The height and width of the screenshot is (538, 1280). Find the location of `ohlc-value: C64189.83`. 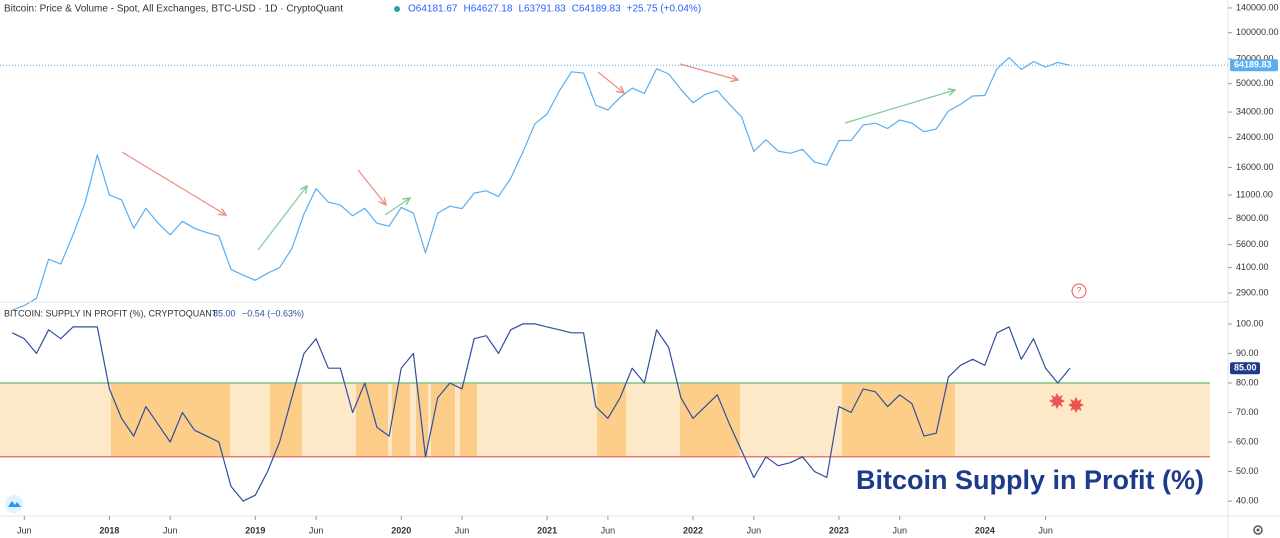

ohlc-value: C64189.83 is located at coordinates (596, 9).